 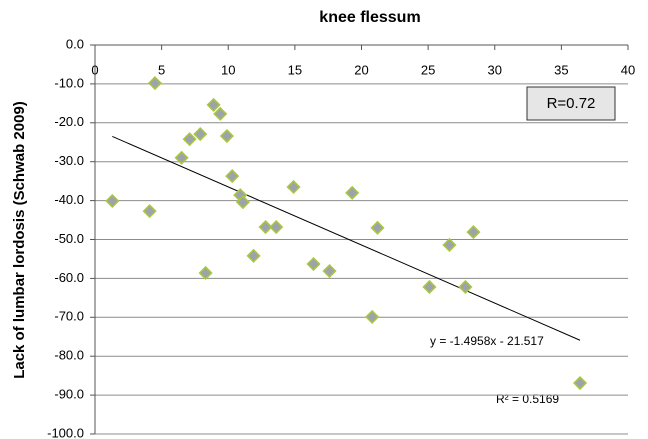 What do you see at coordinates (527, 399) in the screenshot?
I see `r-squared: R² = 0.5169` at bounding box center [527, 399].